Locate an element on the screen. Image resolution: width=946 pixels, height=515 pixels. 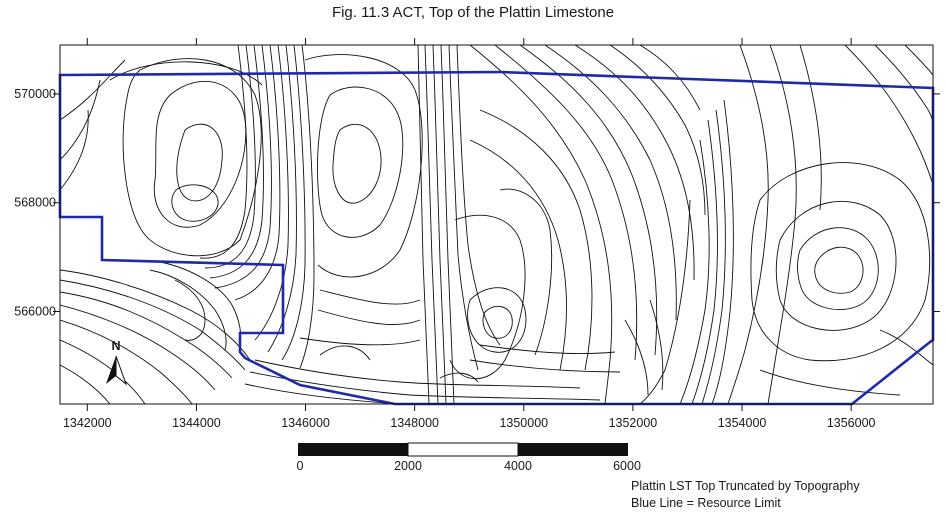
legend-boundary-note: Blue Line = Resource Limit is located at coordinates (706, 503).